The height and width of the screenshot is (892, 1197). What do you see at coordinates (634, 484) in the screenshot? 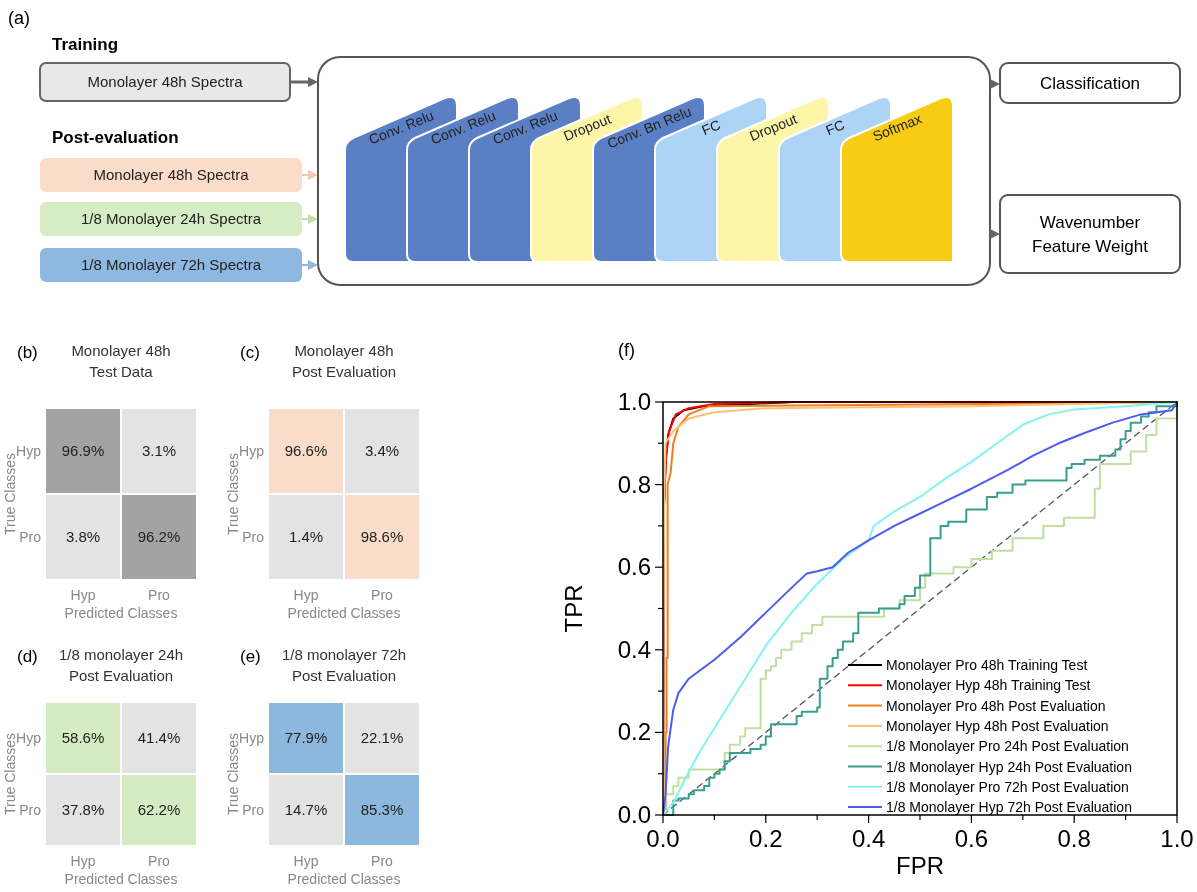
I see `y-tick-label: 0.8` at bounding box center [634, 484].